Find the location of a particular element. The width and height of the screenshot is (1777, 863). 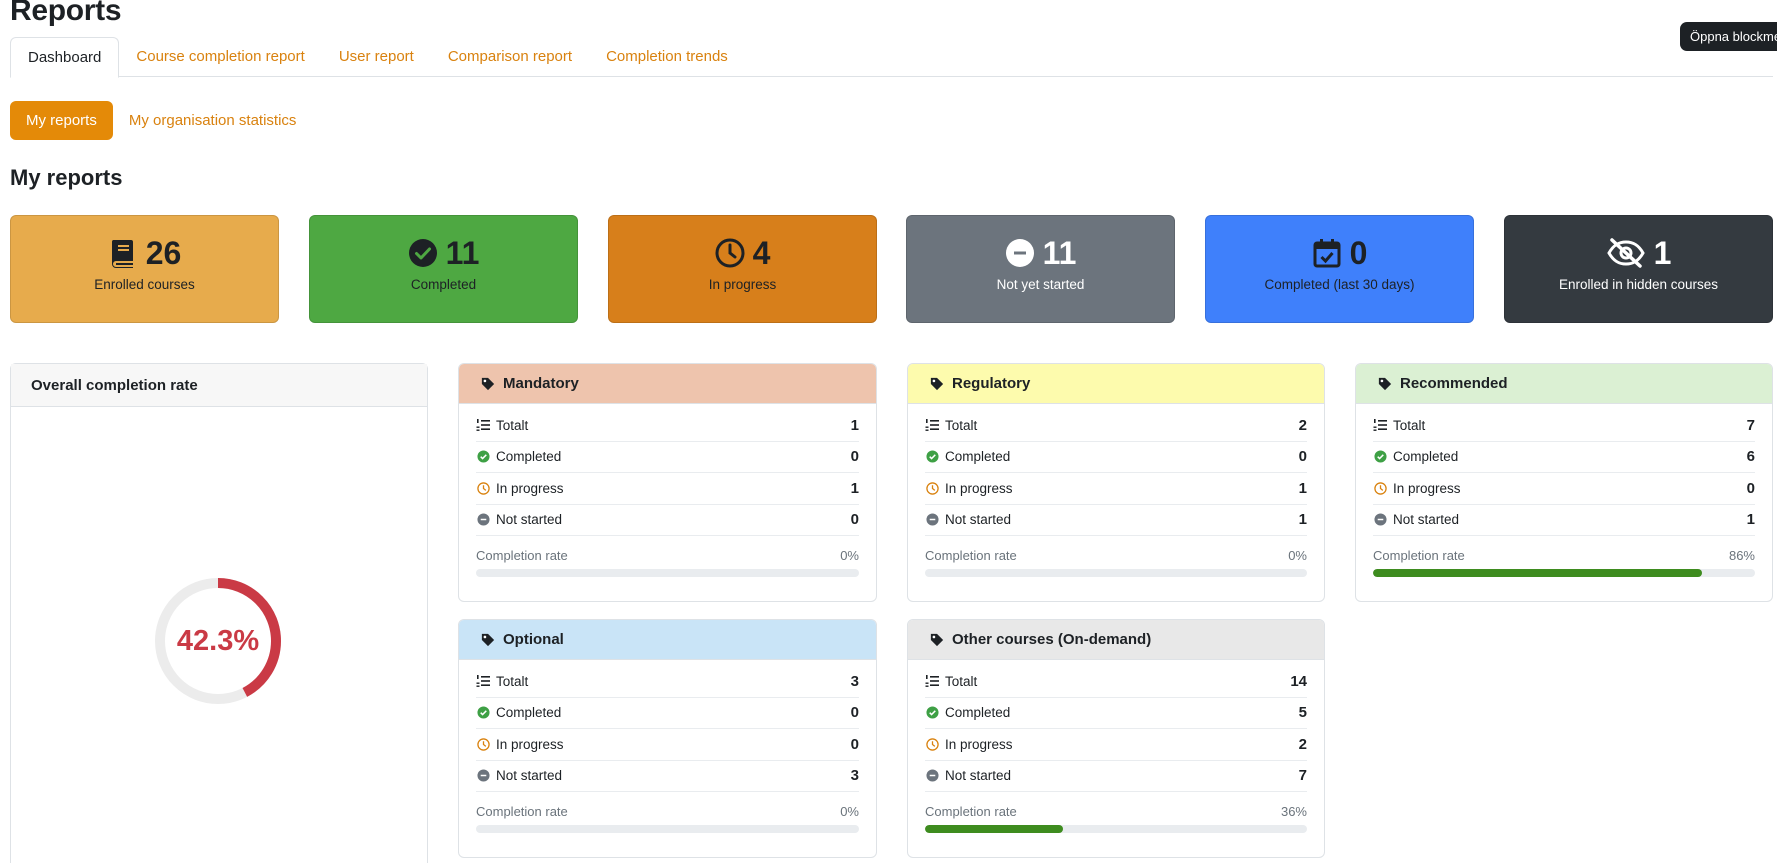

category-header: Optional is located at coordinates (667, 640).